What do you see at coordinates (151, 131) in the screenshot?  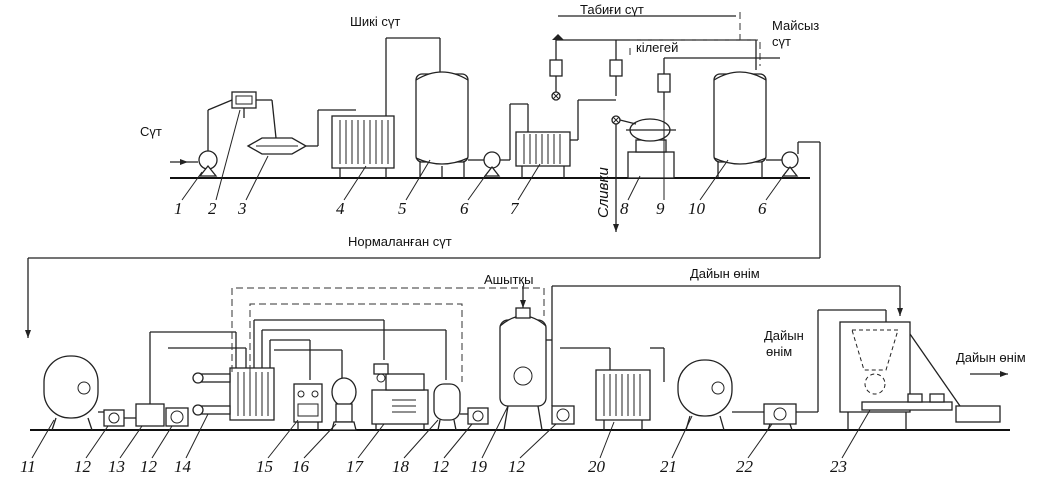 I see `label-milk-in: Сүт` at bounding box center [151, 131].